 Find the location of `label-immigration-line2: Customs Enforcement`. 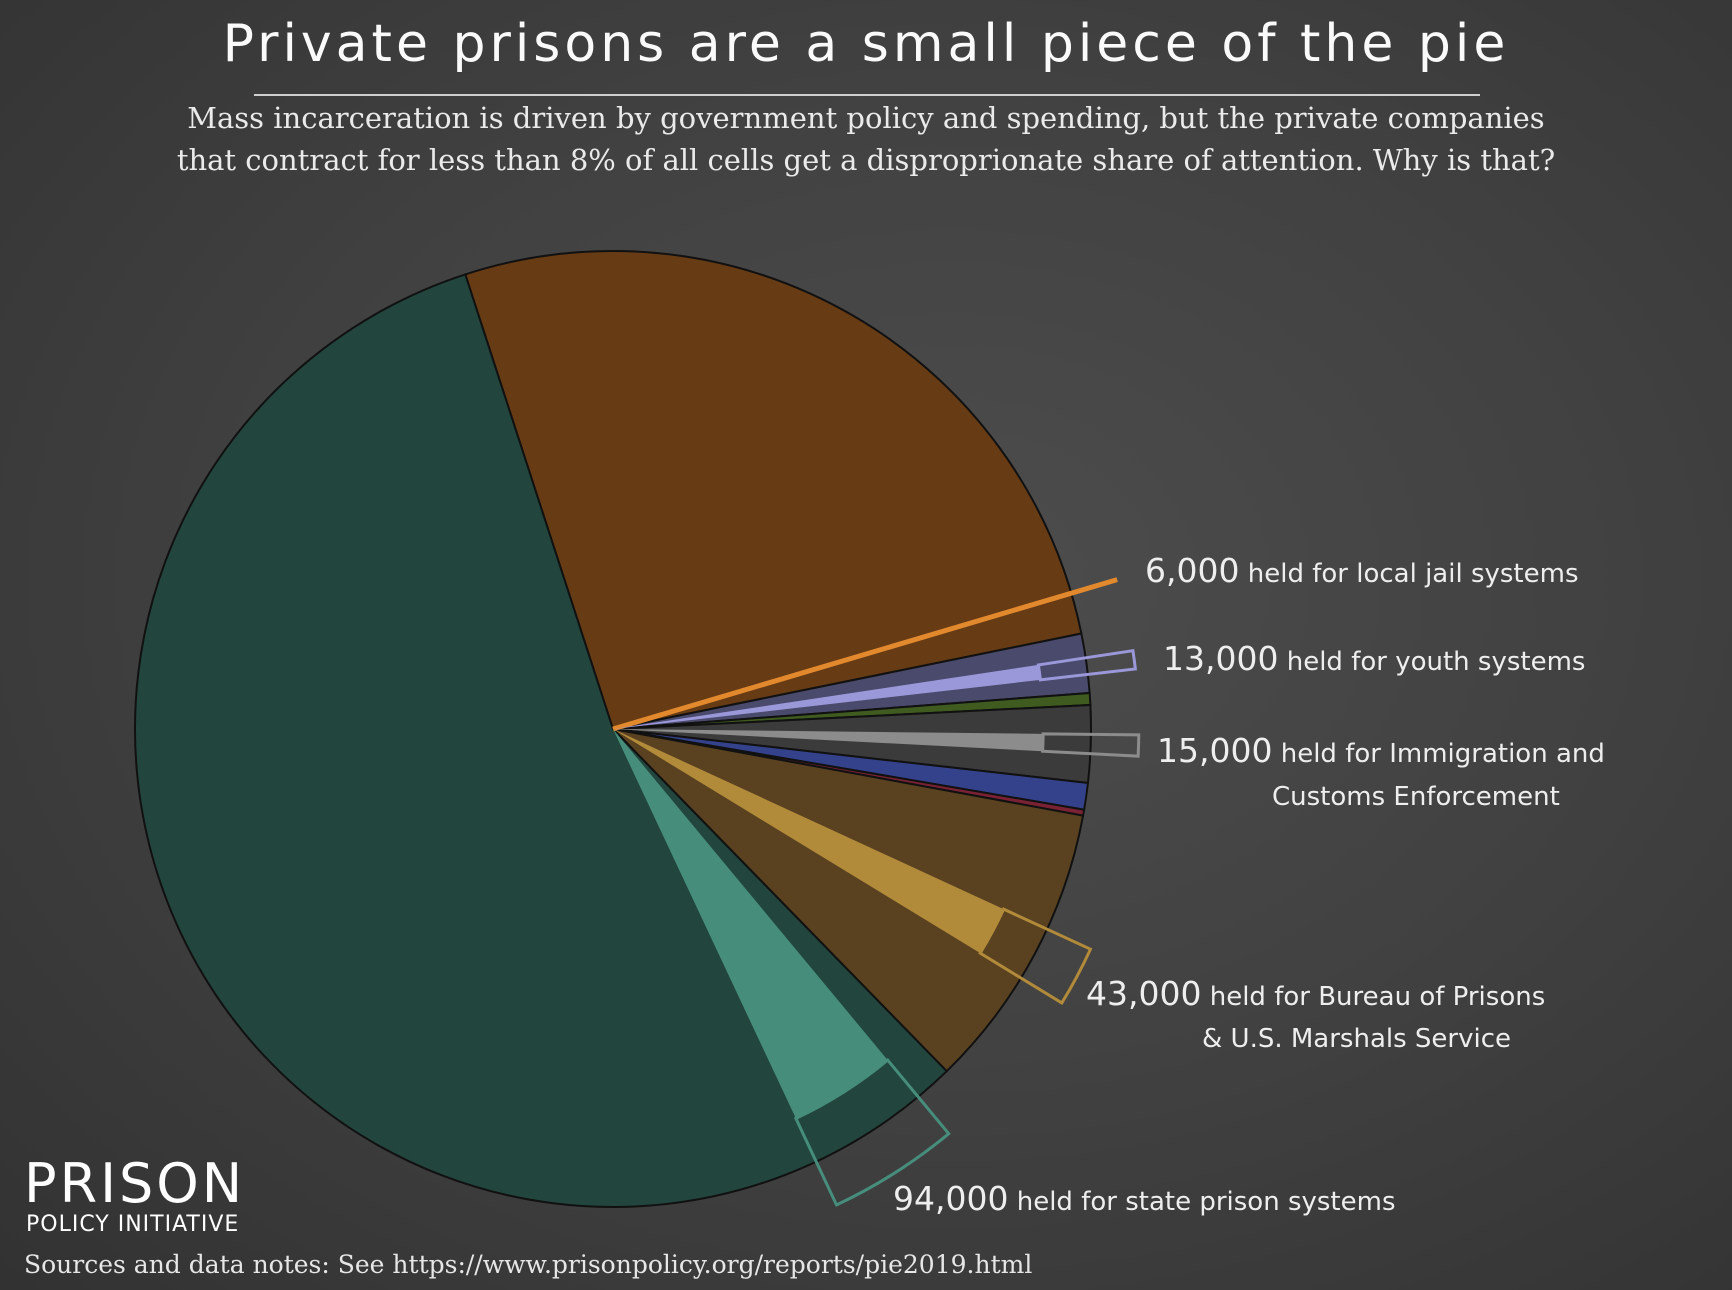

label-immigration-line2: Customs Enforcement is located at coordinates (1416, 797).